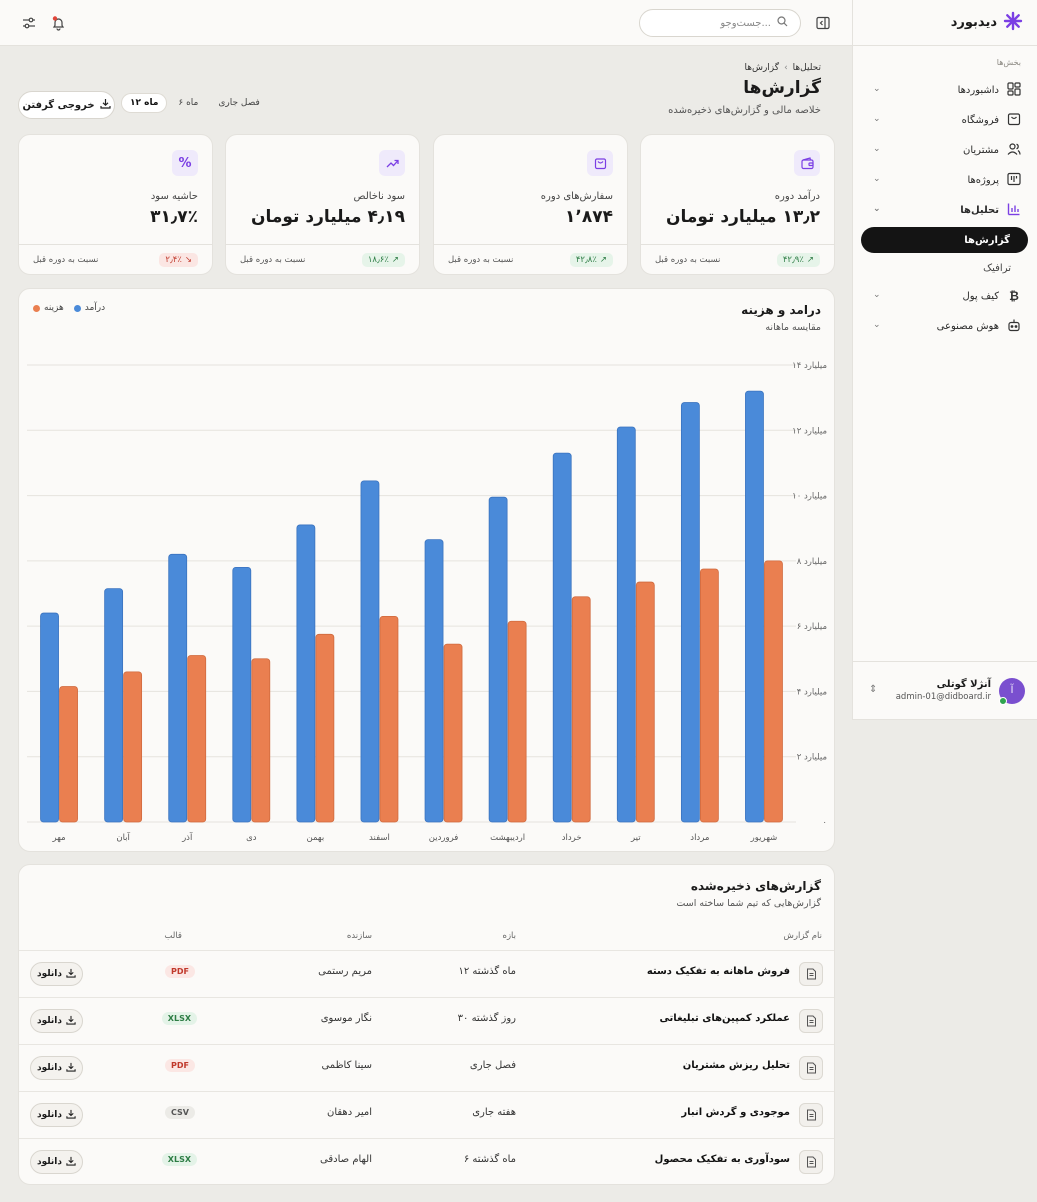 This screenshot has height=1202, width=1037. Describe the element at coordinates (722, 1159) in the screenshot. I see `report-name: سودآوری به تفکیک محصول` at that location.